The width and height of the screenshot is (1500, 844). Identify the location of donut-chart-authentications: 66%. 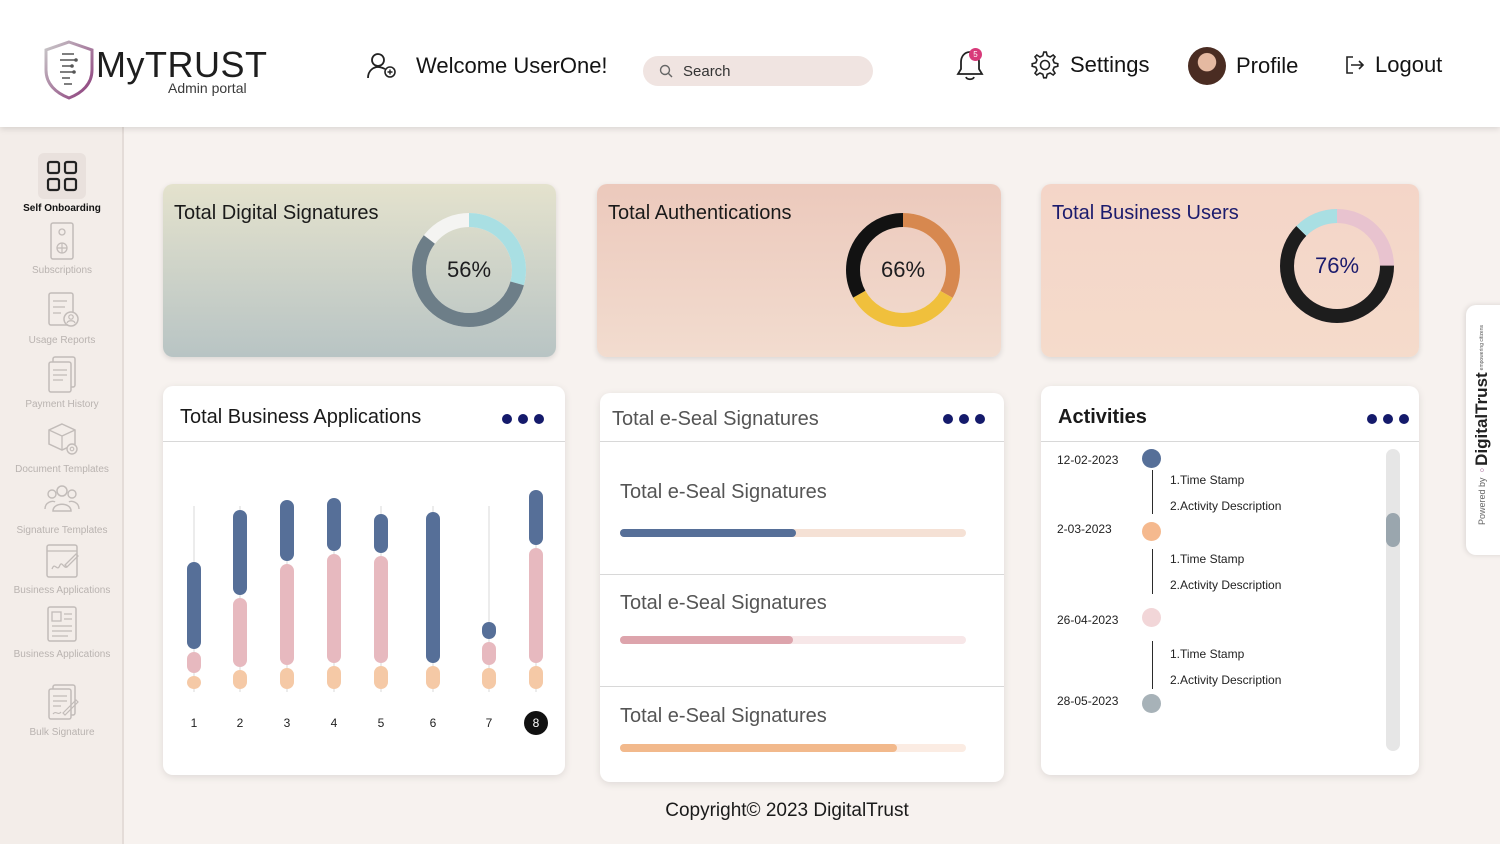
(903, 270).